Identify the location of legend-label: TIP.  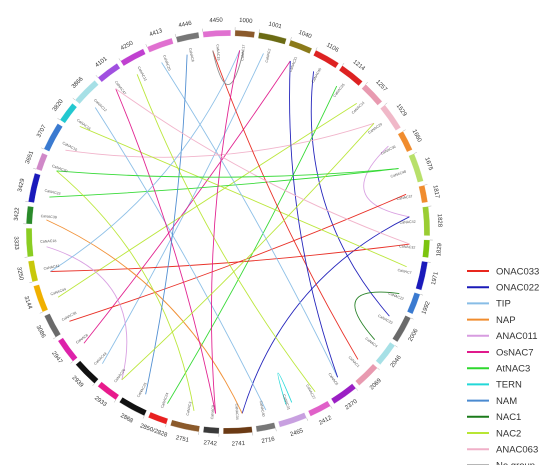
(503, 304).